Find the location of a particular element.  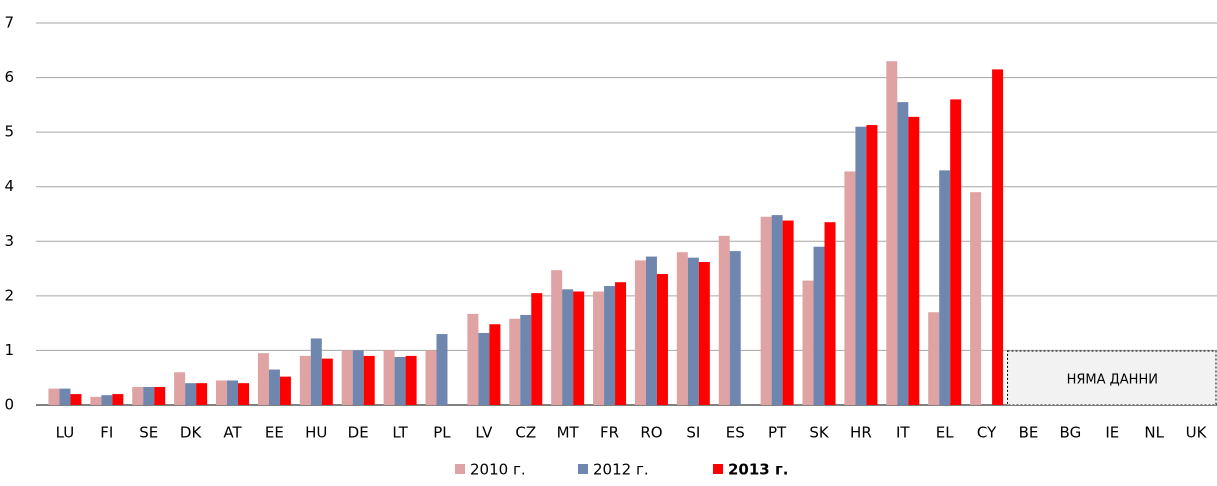

y-tick-label: 2 is located at coordinates (9, 295).